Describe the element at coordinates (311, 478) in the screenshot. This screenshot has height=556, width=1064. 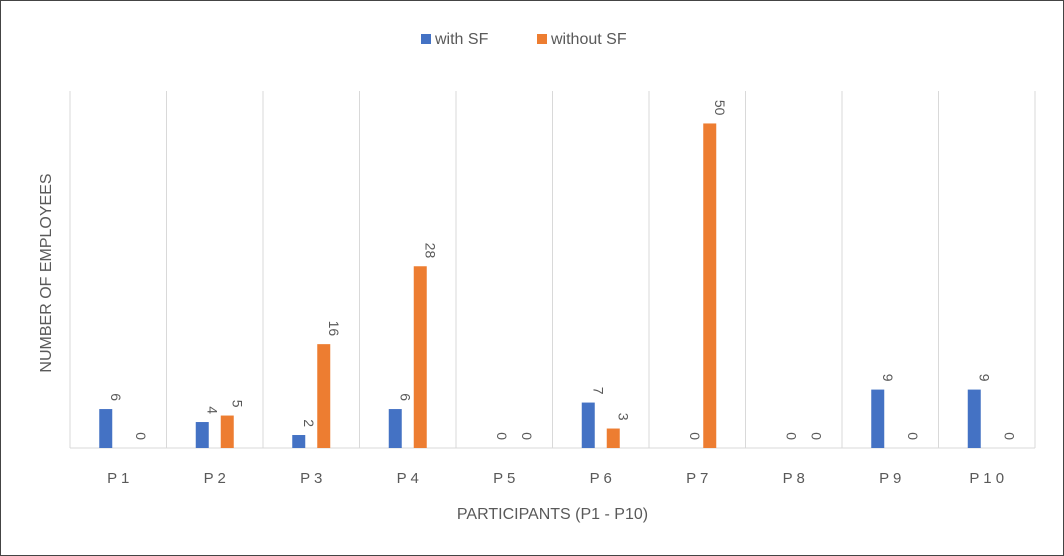
I see `x-tick-label: P 3` at that location.